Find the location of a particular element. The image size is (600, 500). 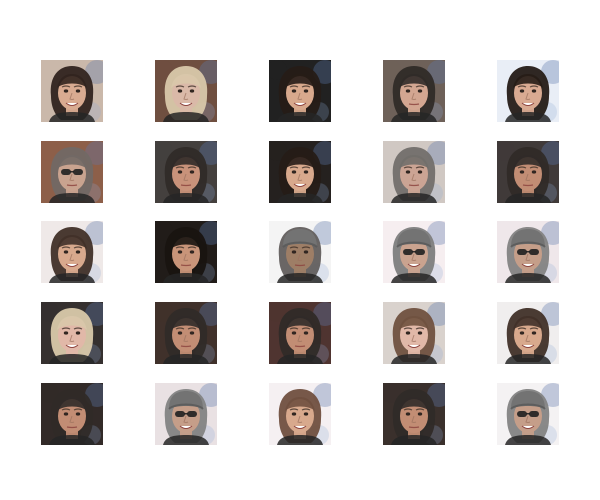

face-tile-r3-c1 is located at coordinates (72, 252).